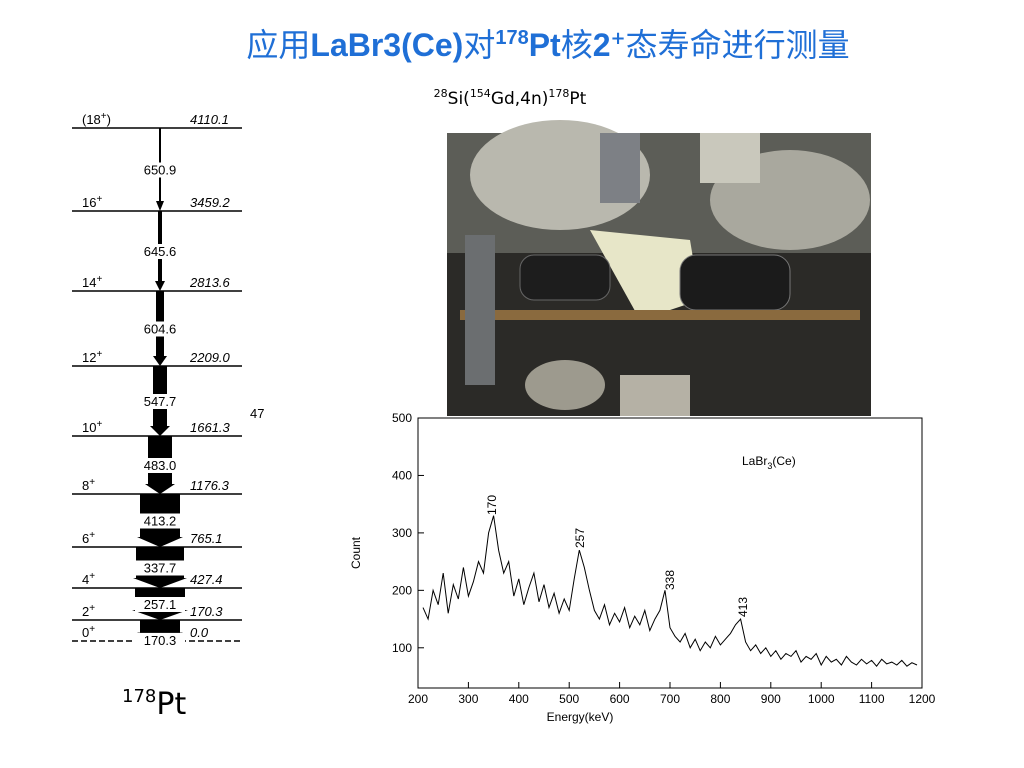 This screenshot has height=768, width=1024. Describe the element at coordinates (206, 611) in the screenshot. I see `level-energy: 170.3` at that location.